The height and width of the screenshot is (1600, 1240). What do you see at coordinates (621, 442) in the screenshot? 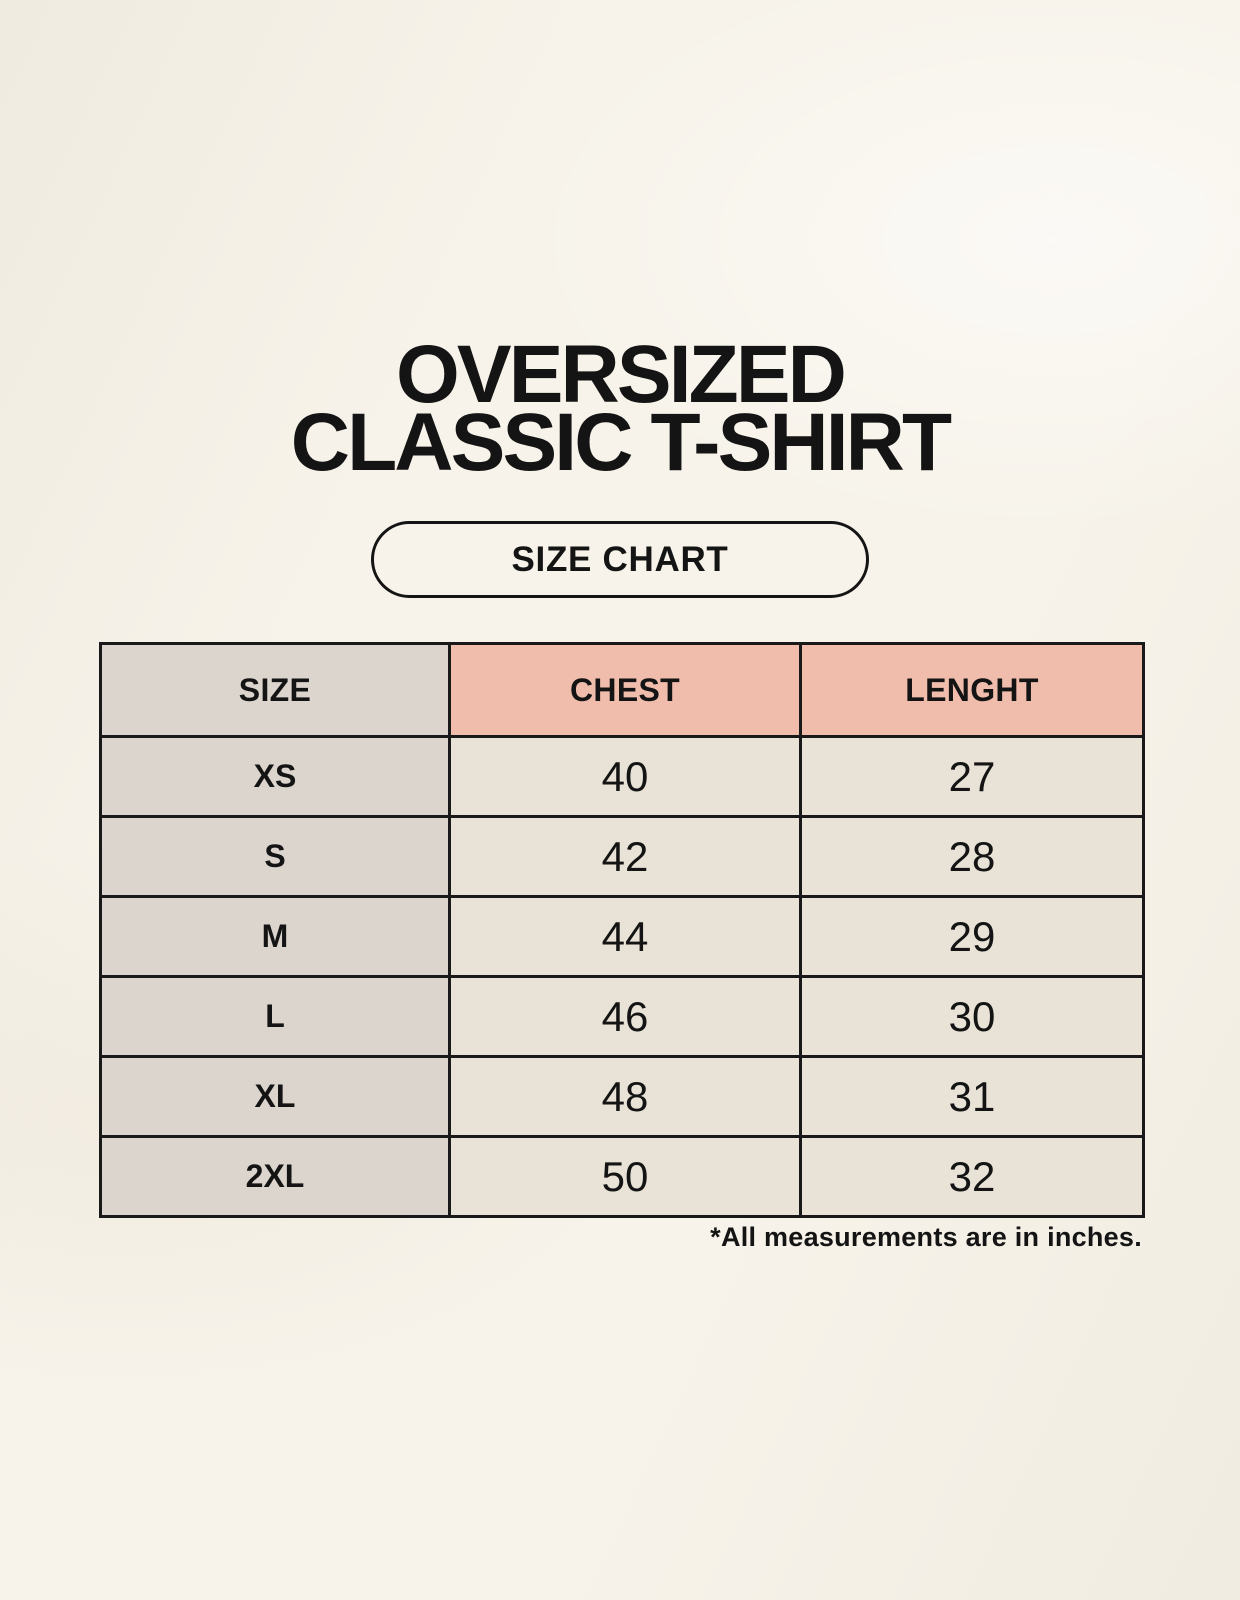
I see `page-title-line-2: CLASSIC T-SHIRT` at bounding box center [621, 442].